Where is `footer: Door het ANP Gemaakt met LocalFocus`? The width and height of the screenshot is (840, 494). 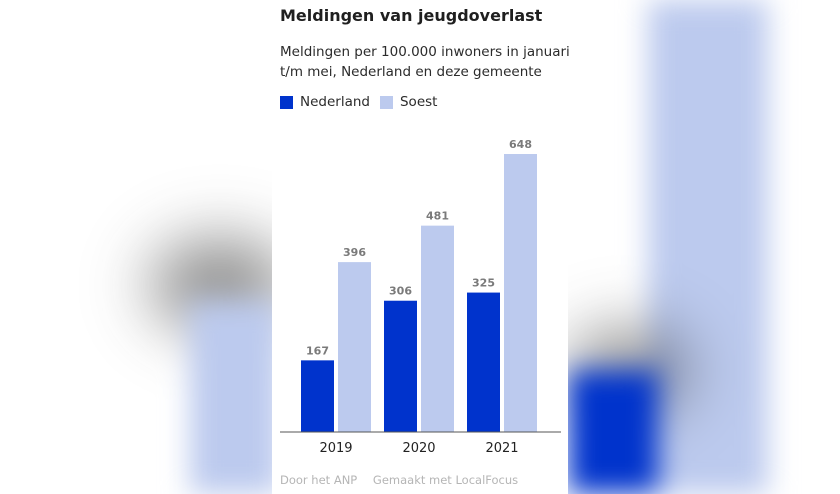
footer: Door het ANP Gemaakt met LocalFocus is located at coordinates (405, 480).